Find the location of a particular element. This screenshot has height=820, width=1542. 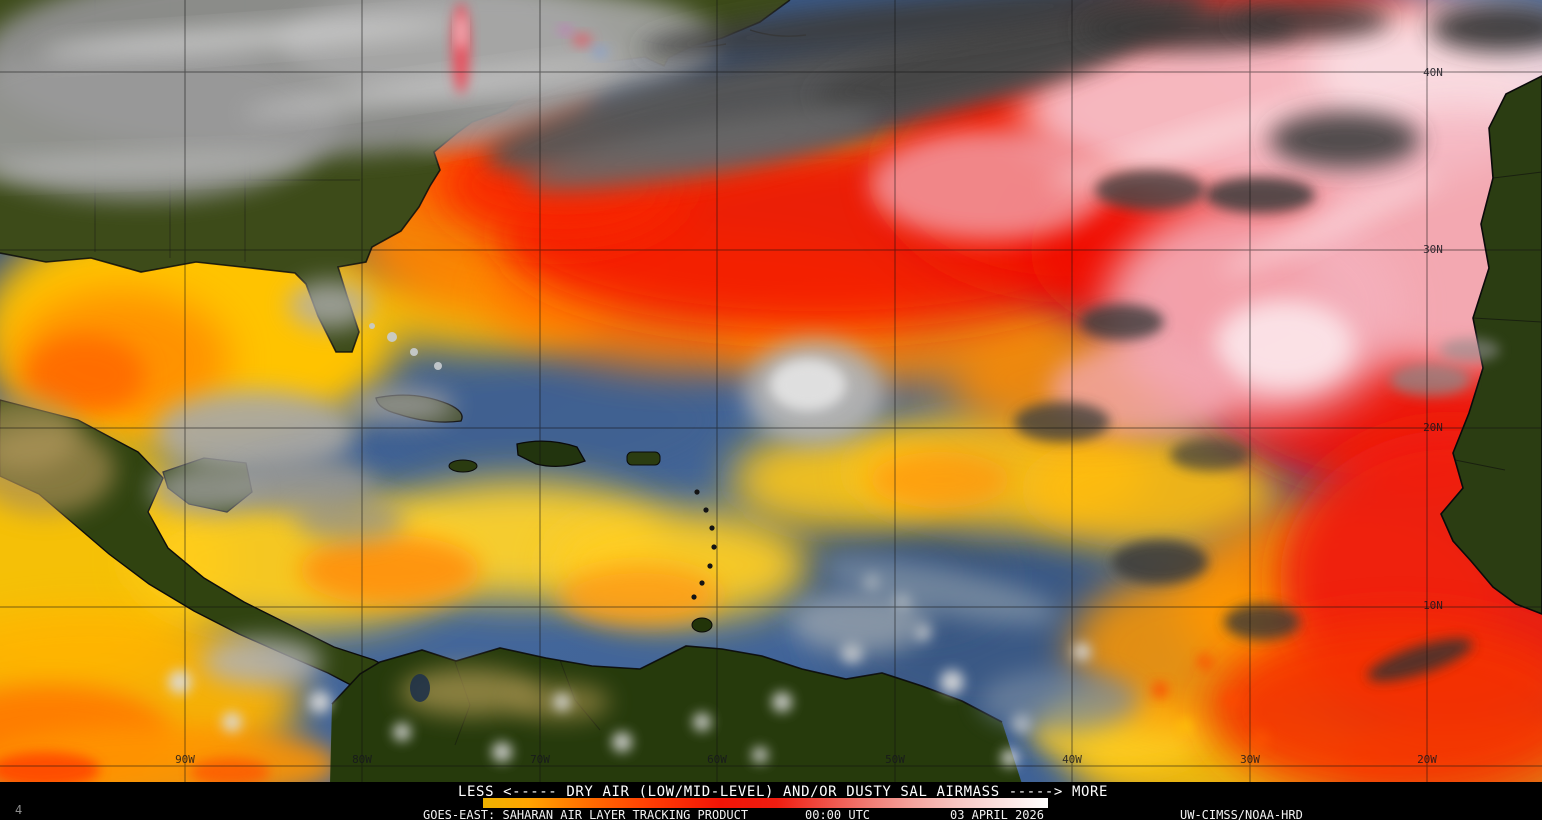

puerto-rico-island is located at coordinates (643, 458).